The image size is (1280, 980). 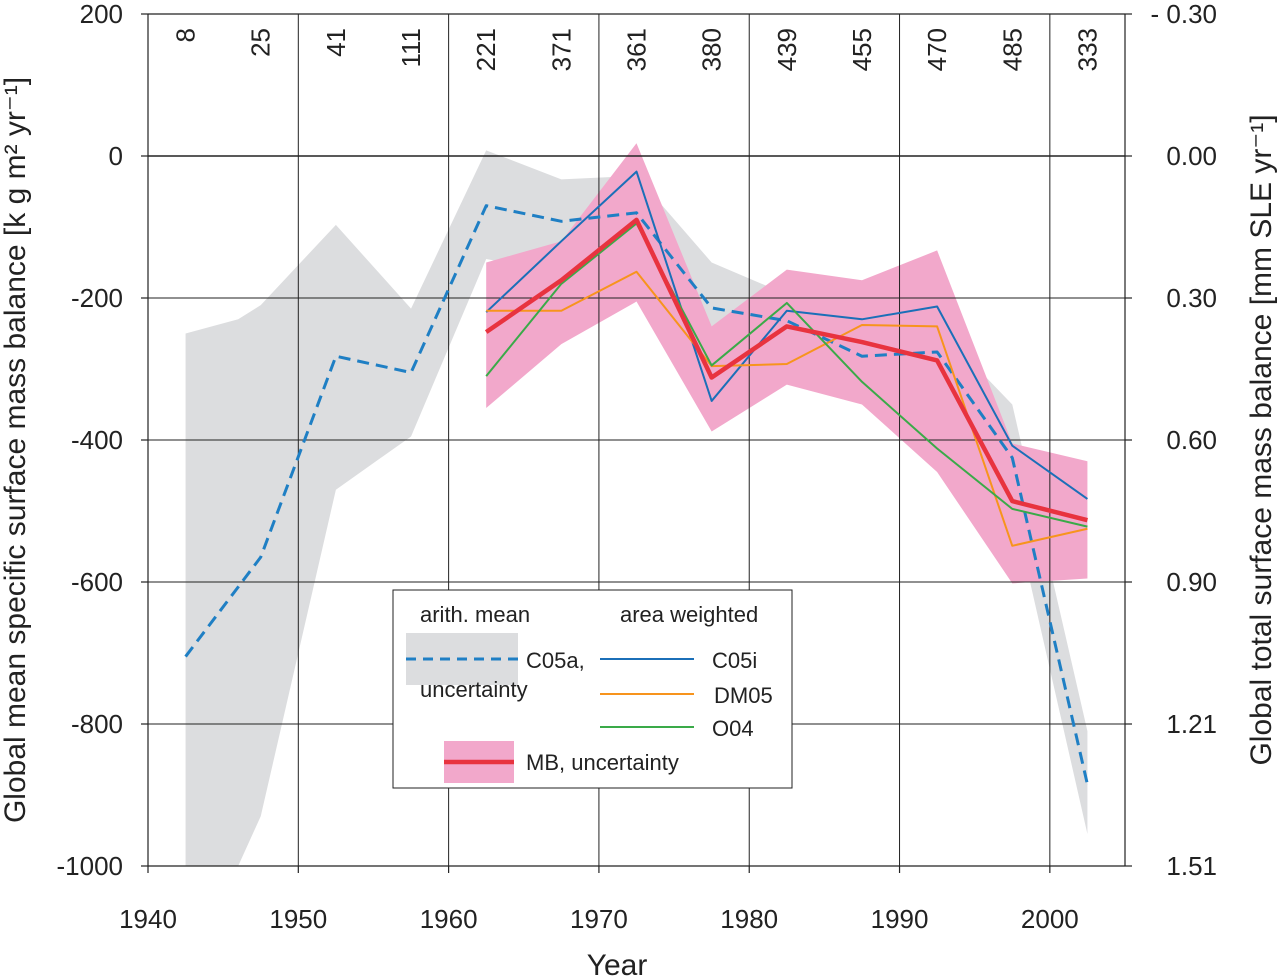 What do you see at coordinates (116, 156) in the screenshot?
I see `y-tick-label-left: 0` at bounding box center [116, 156].